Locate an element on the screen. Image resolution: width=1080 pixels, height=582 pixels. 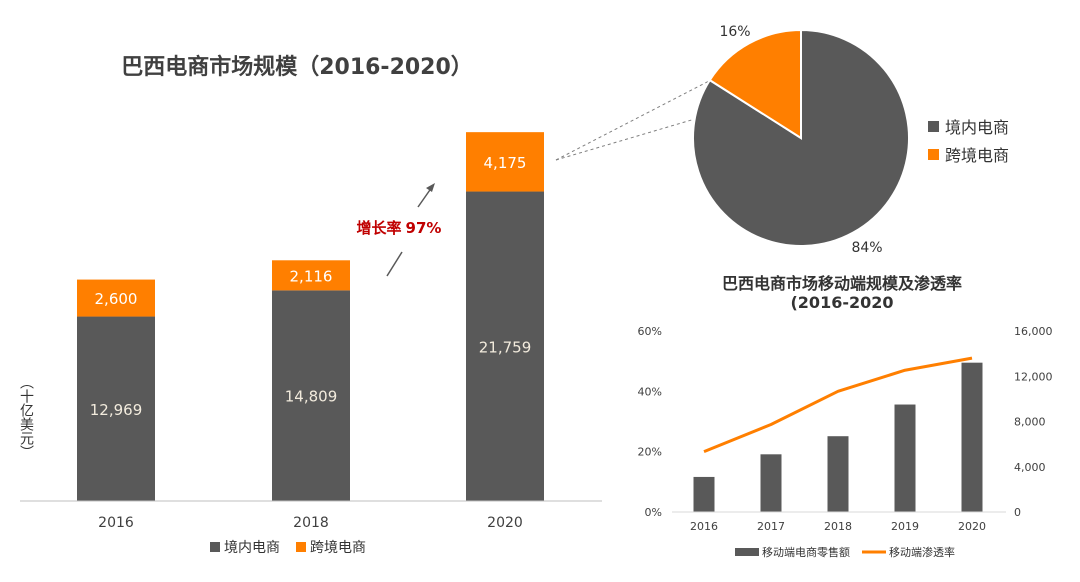
mobile-left-tick-2: 40% is located at coordinates (650, 391).